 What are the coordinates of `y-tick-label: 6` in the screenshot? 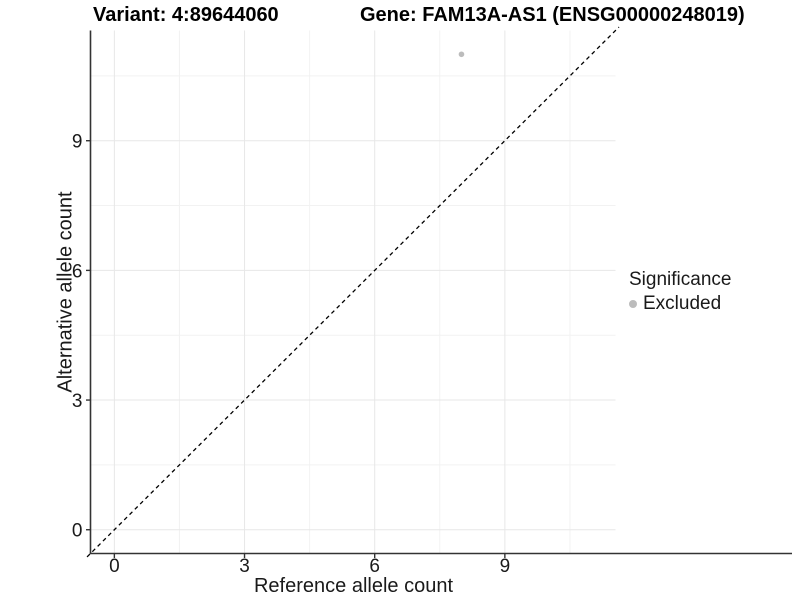 It's located at (77, 271).